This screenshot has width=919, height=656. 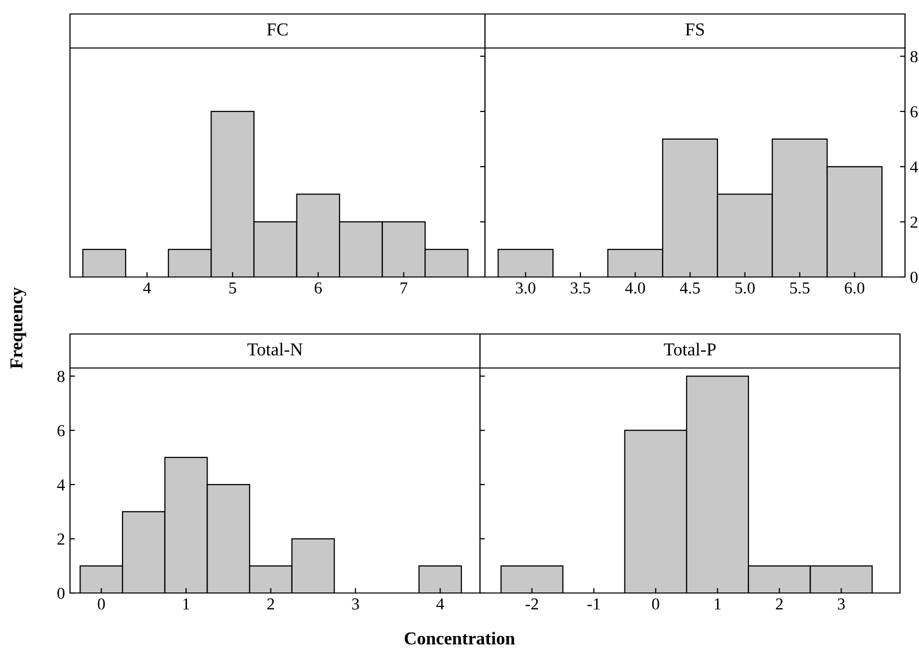 What do you see at coordinates (745, 288) in the screenshot?
I see `x-tick-label: 5.0` at bounding box center [745, 288].